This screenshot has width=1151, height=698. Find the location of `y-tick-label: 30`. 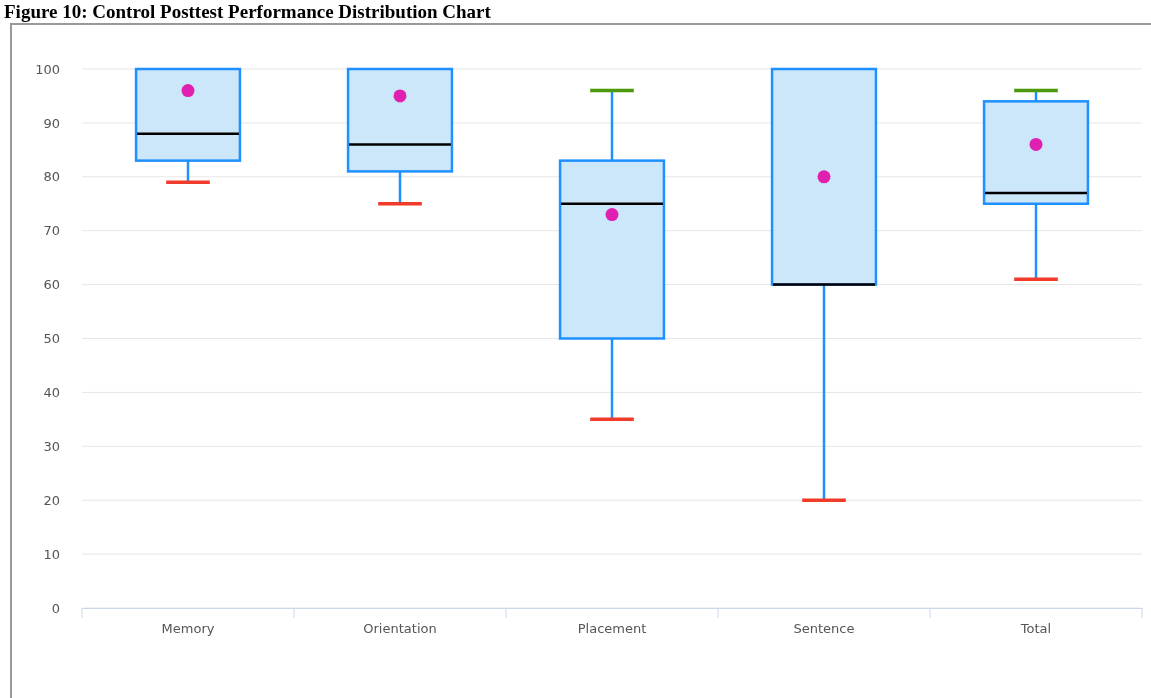

y-tick-label: 30 is located at coordinates (51, 446).